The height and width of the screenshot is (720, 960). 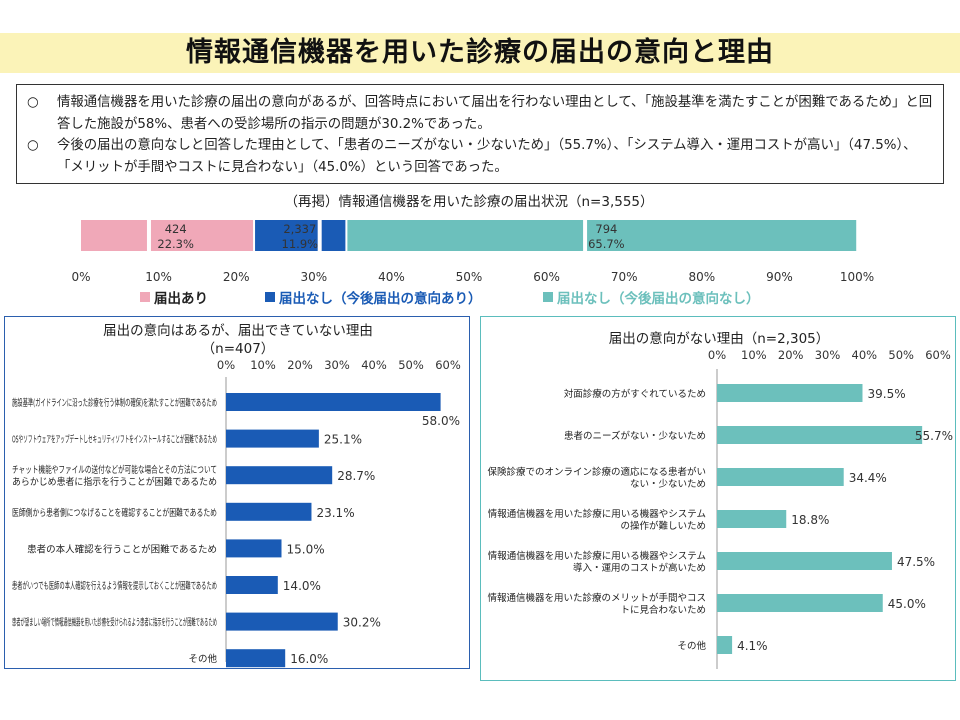 I want to click on legend-item-not-notified-intent: 届出なし（今後届出の意向あり）, so click(x=373, y=297).